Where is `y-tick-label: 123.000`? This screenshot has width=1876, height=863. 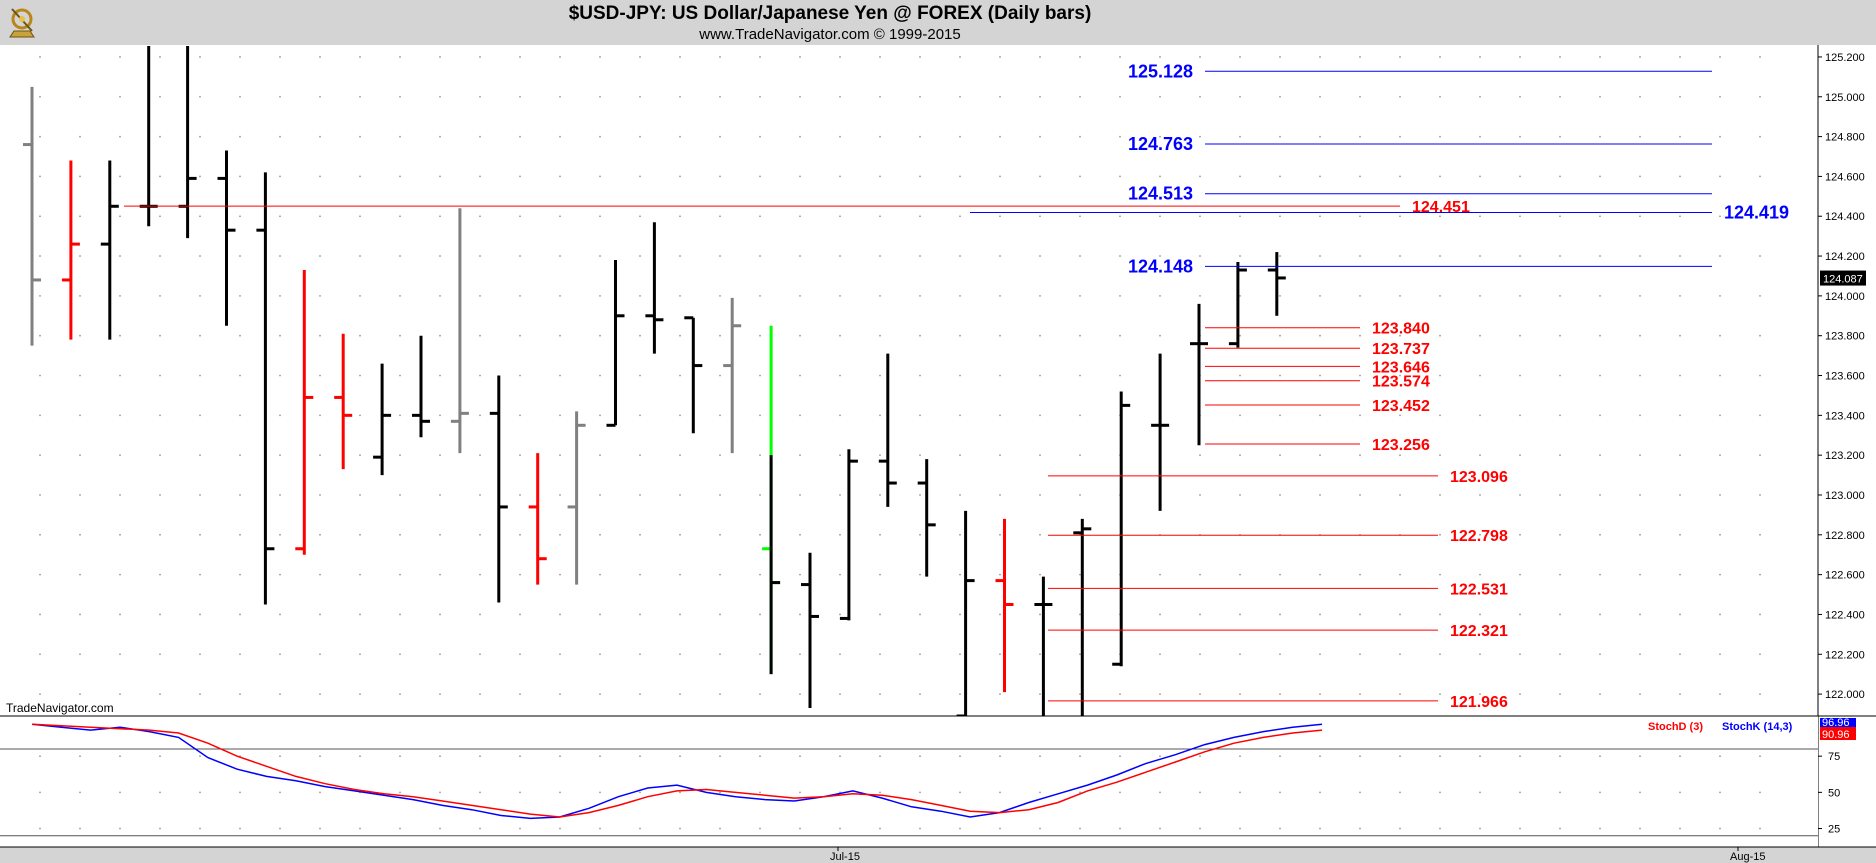 y-tick-label: 123.000 is located at coordinates (1845, 496).